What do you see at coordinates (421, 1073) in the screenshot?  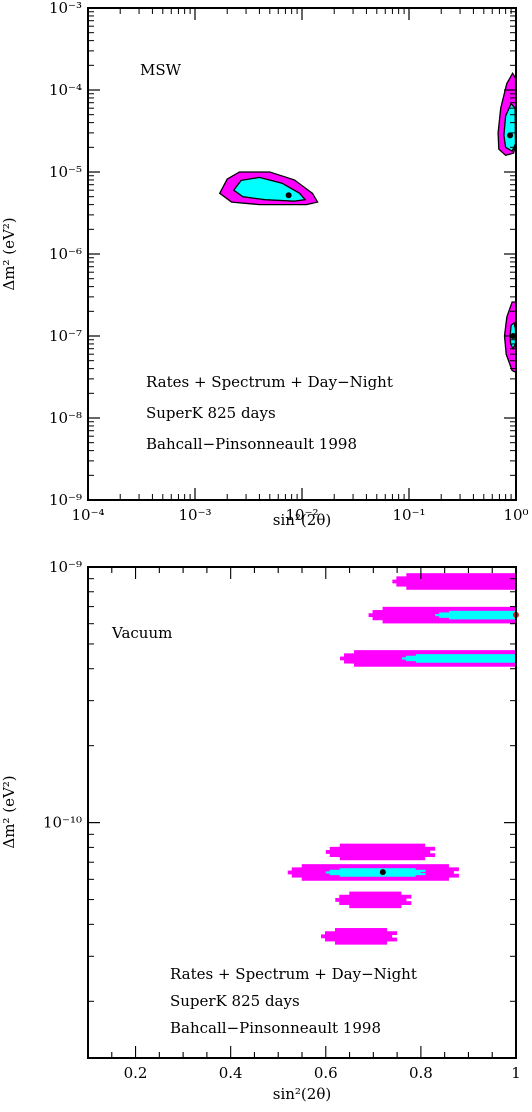 I see `vacuum-x-tick-label: 0.8` at bounding box center [421, 1073].